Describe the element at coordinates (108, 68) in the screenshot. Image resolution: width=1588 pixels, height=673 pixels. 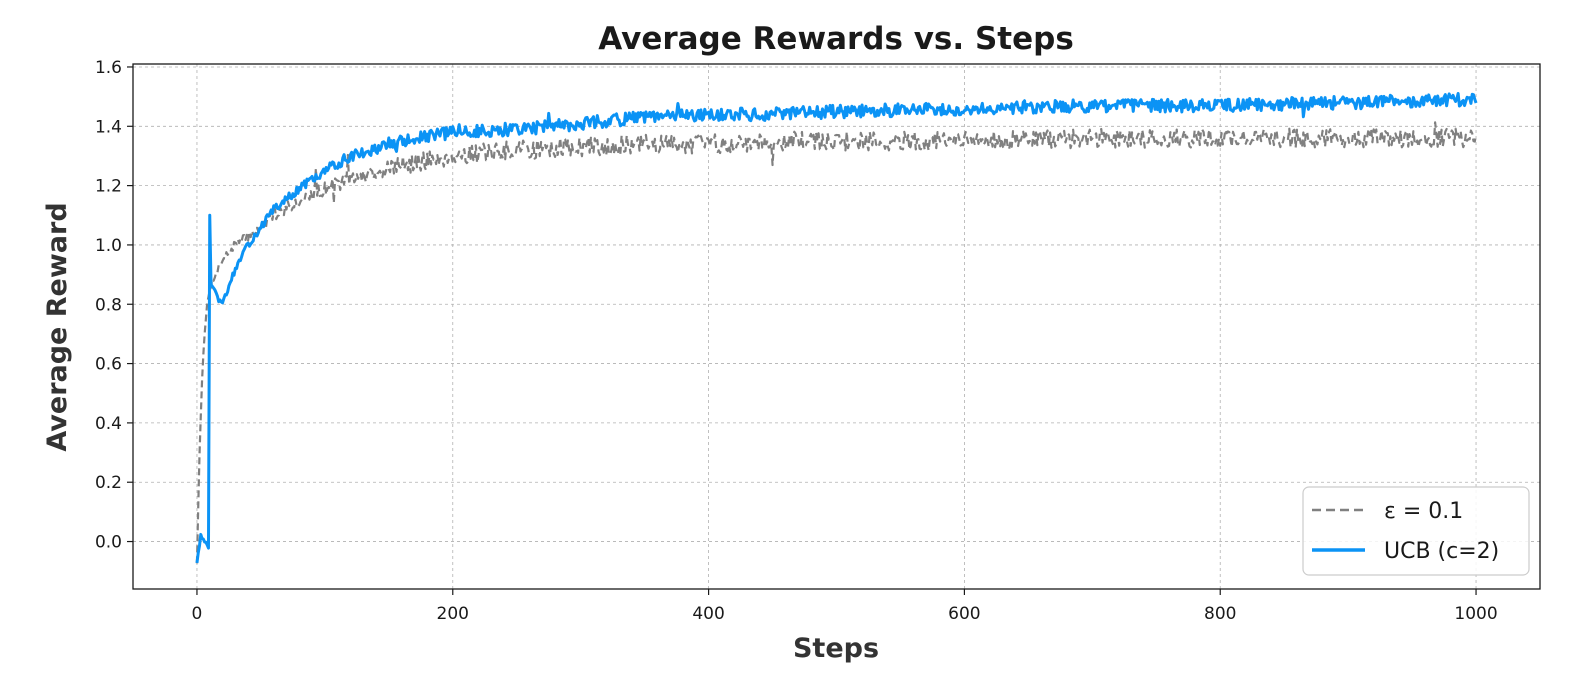
I see `y-tick-label: 1.6` at that location.